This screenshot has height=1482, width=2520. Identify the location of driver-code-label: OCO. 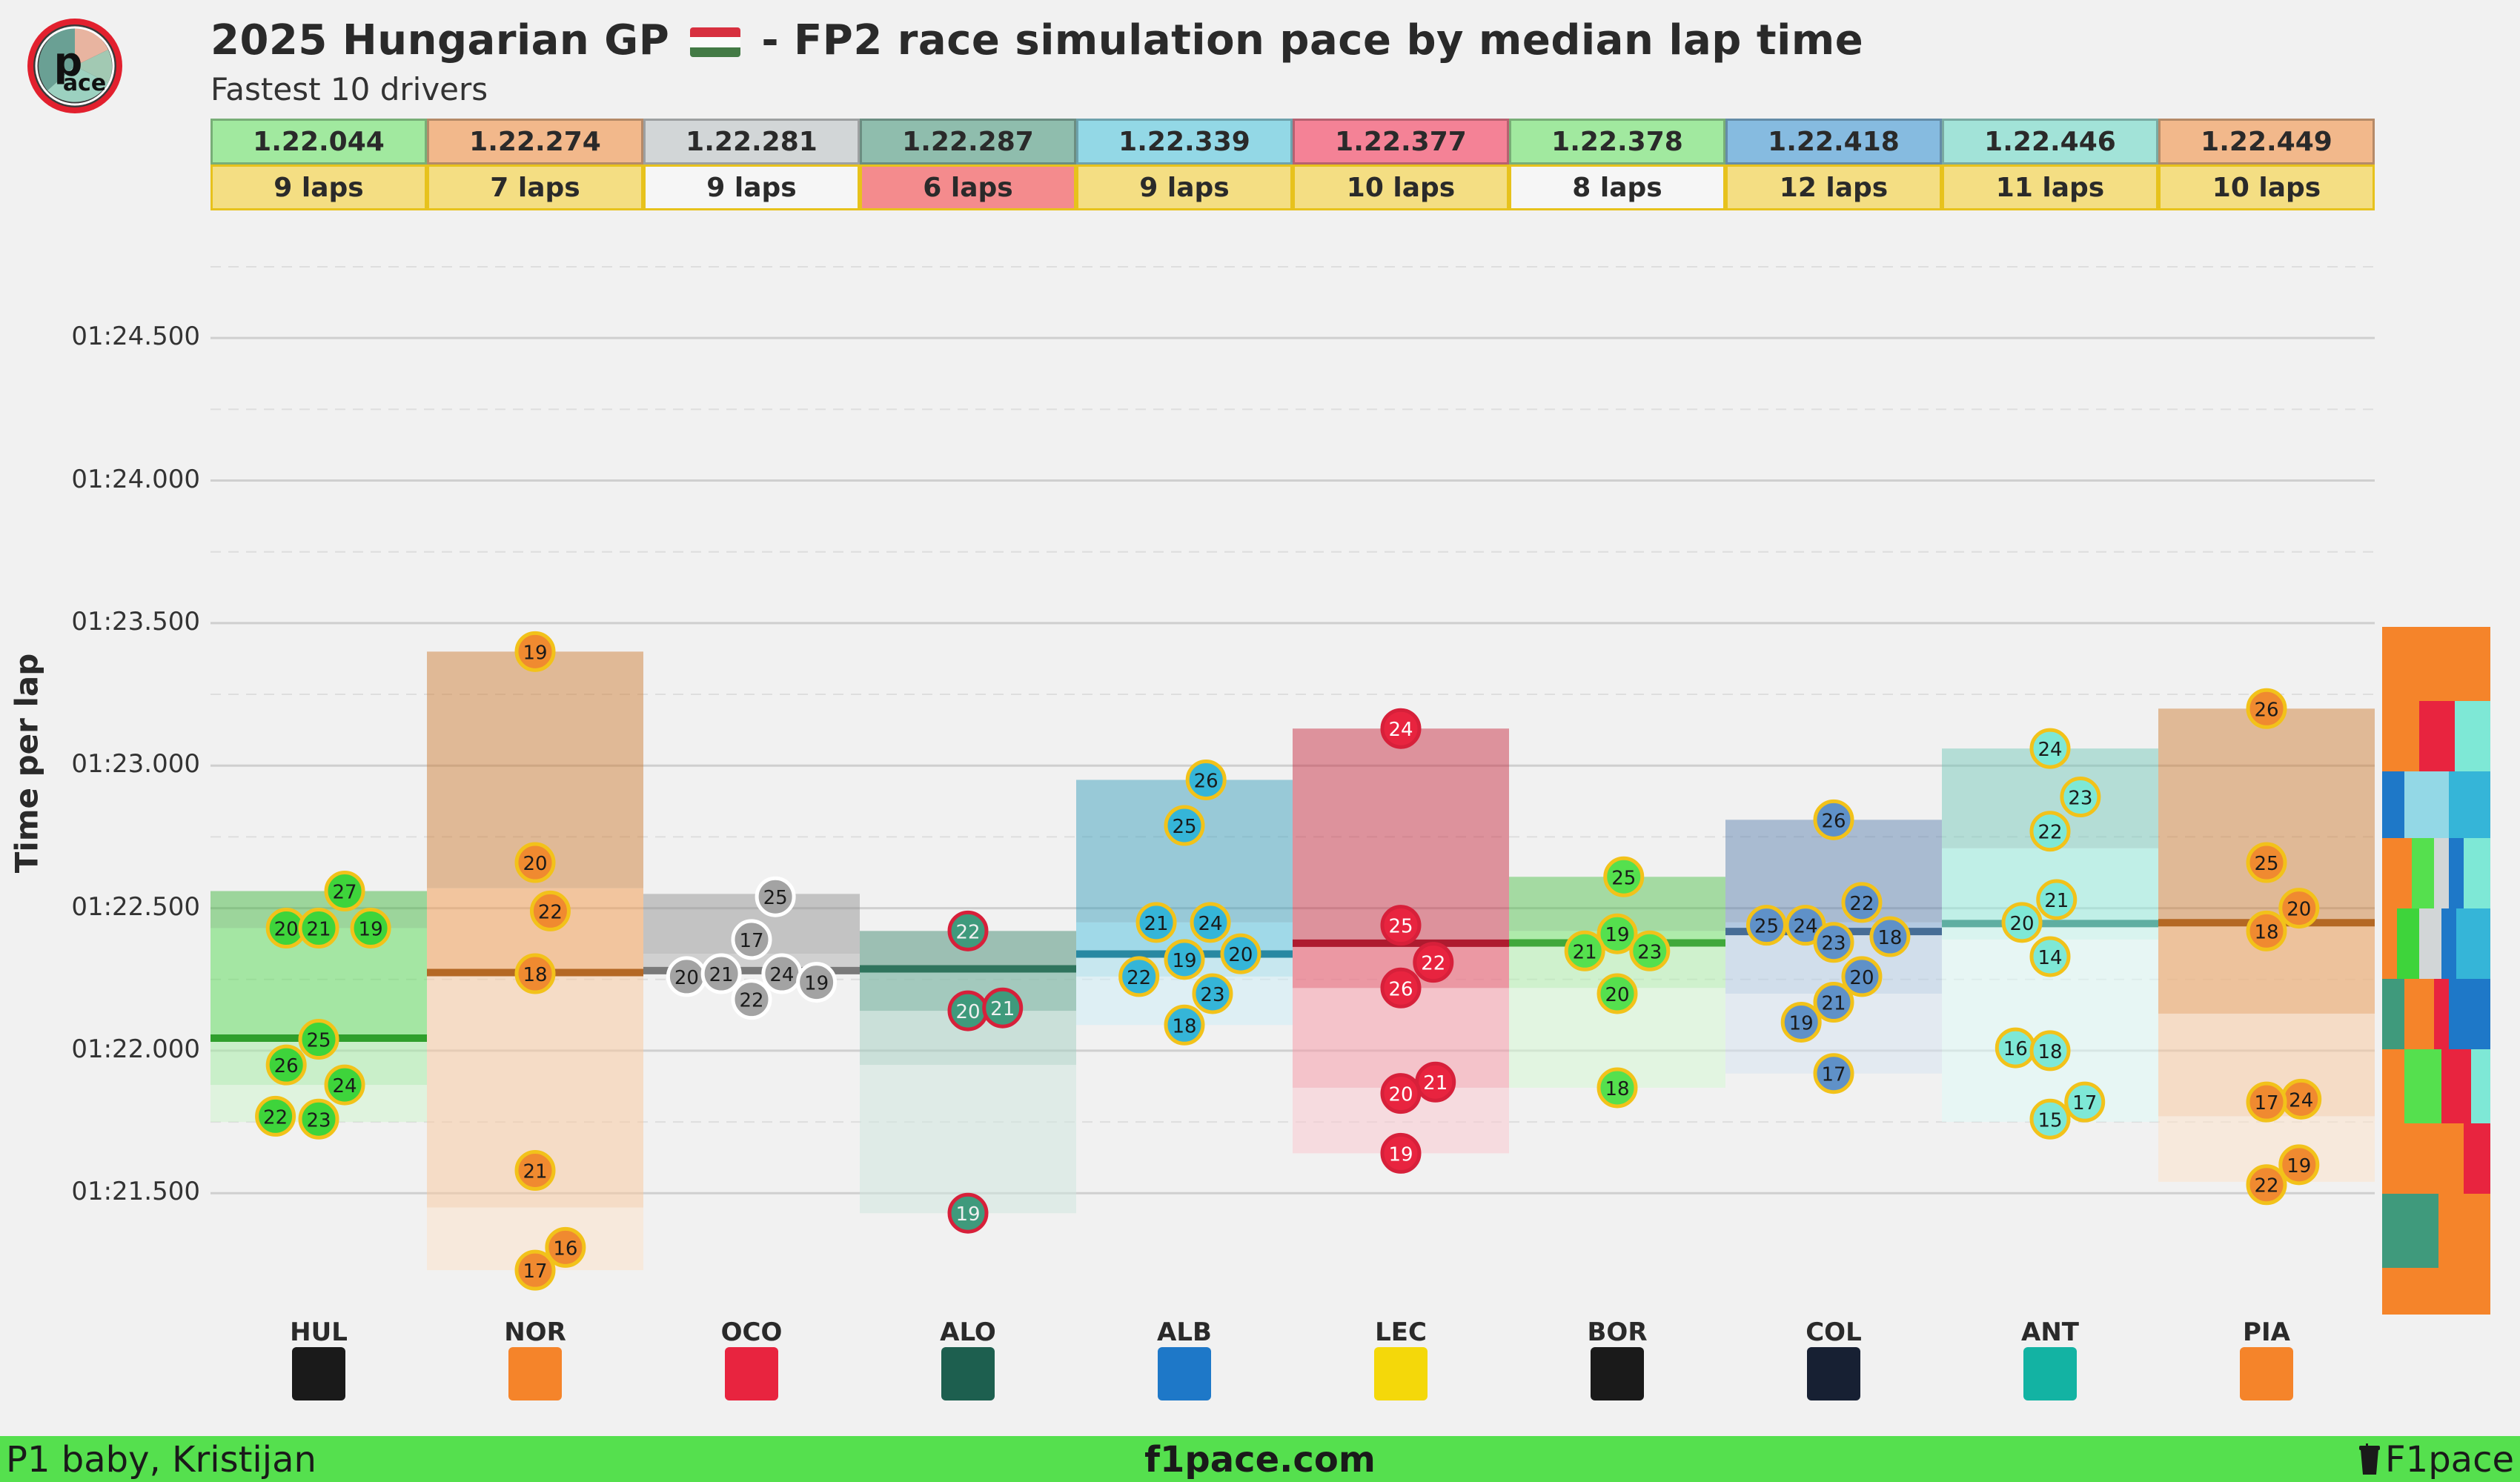
(751, 1332).